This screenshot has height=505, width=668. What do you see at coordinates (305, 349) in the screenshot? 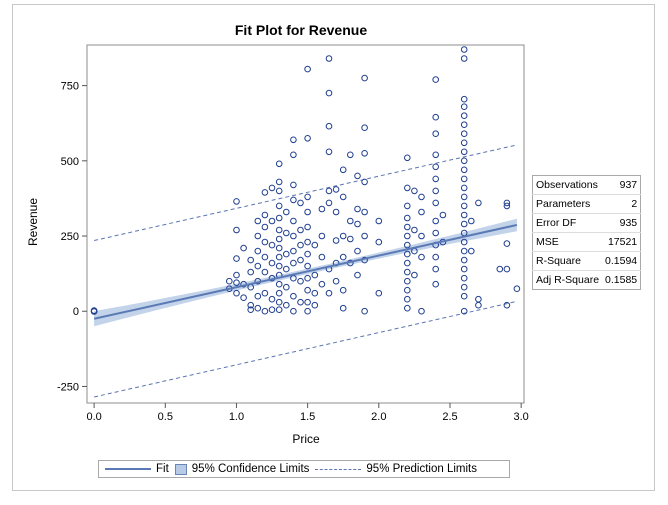
I see `lower-prediction-limit` at bounding box center [305, 349].